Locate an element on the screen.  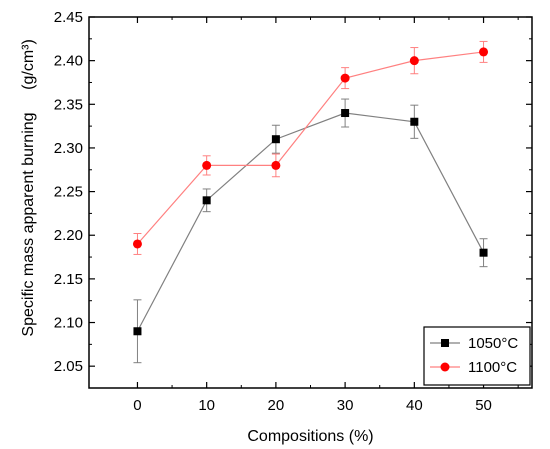
y-tick-label: 2.30 is located at coordinates (68, 148).